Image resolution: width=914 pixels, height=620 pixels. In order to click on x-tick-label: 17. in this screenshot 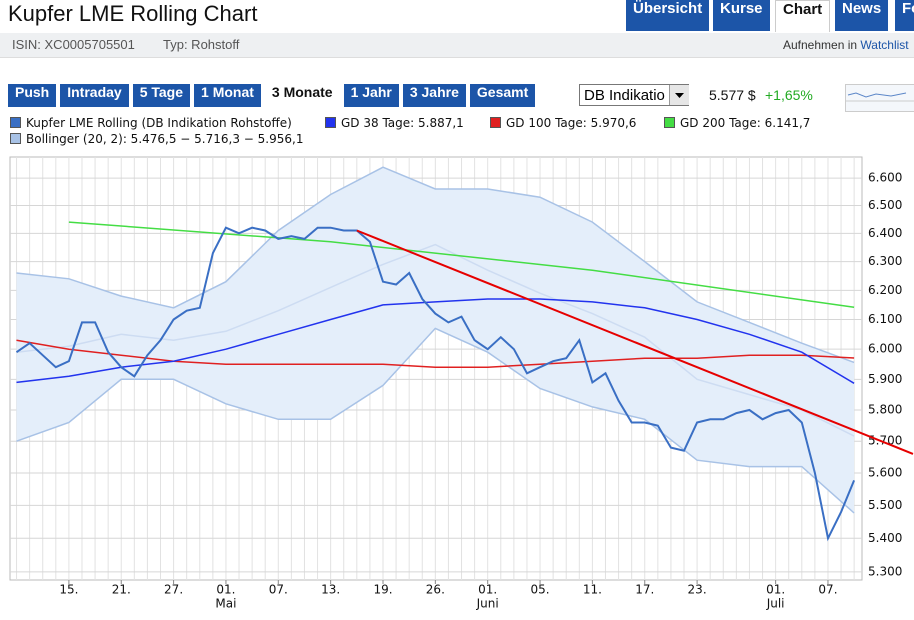, I will do `click(644, 590)`.